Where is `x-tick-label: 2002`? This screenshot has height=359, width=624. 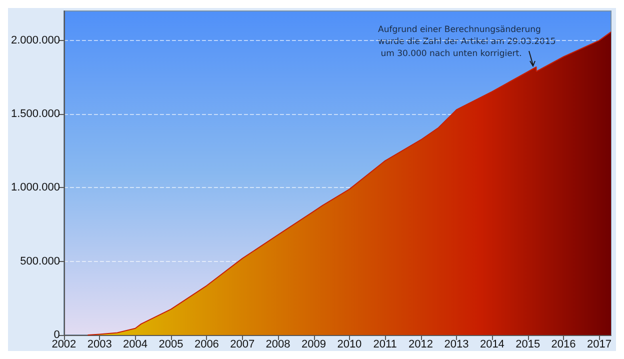 x-tick-label: 2002 is located at coordinates (64, 344).